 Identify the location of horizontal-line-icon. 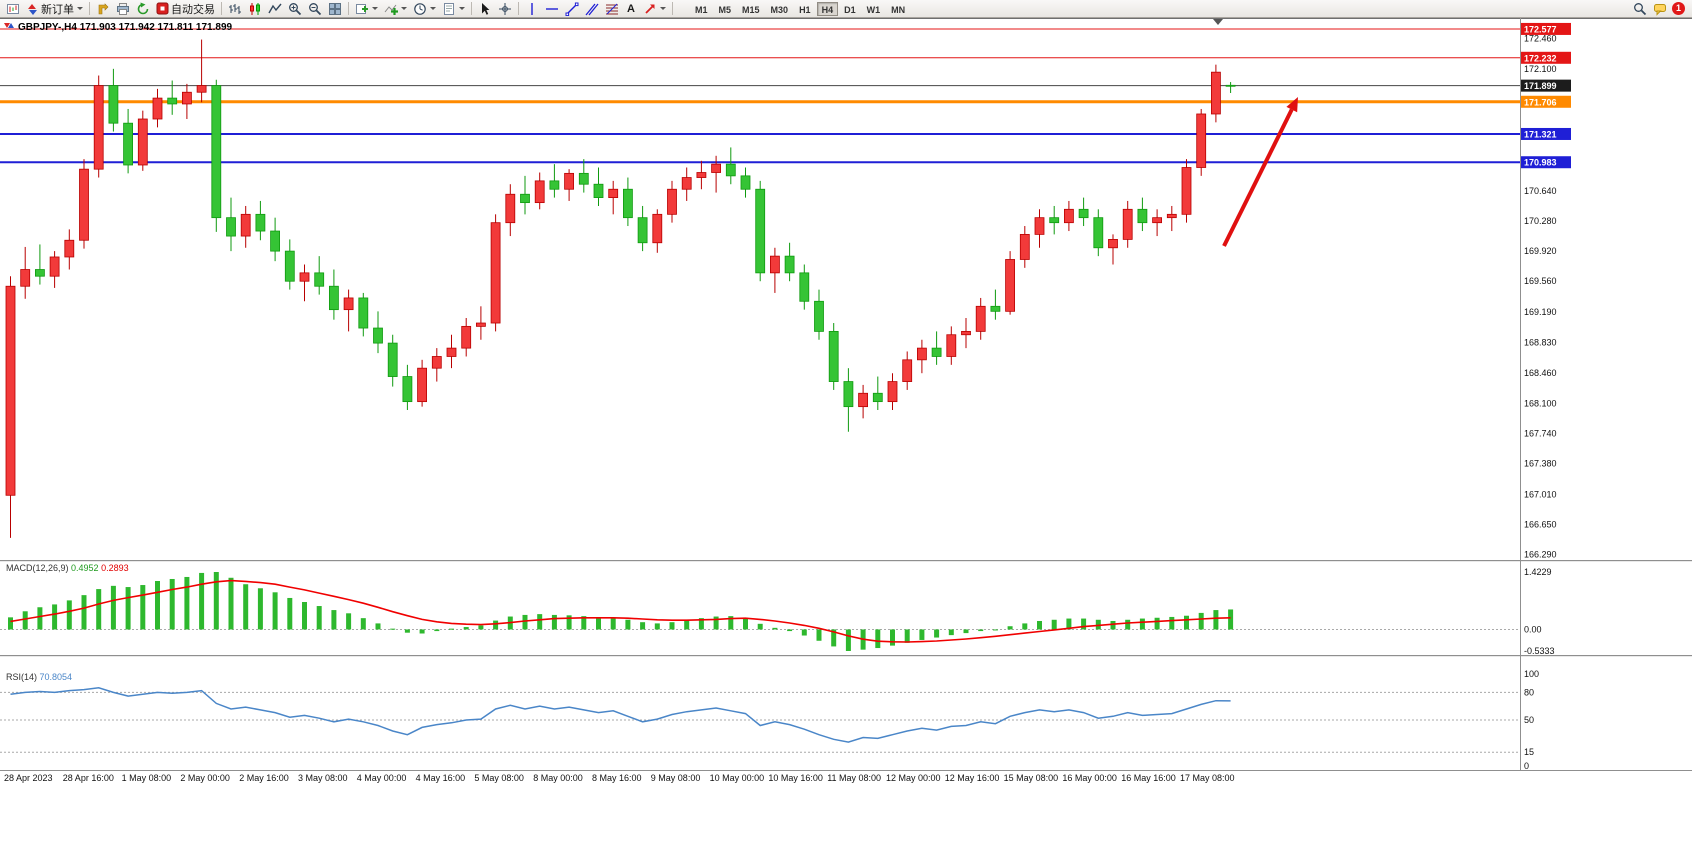
(552, 8).